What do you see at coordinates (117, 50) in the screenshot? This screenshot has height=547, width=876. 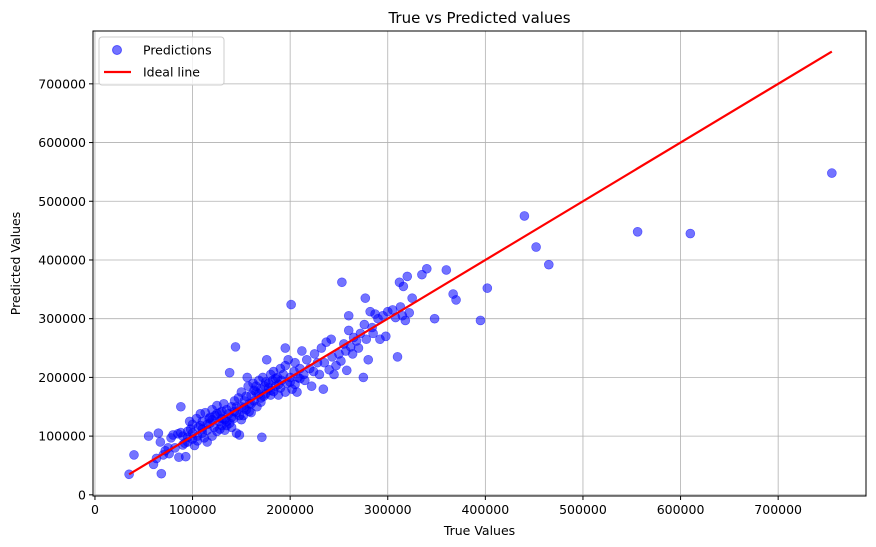 I see `legend-marker-predictions` at bounding box center [117, 50].